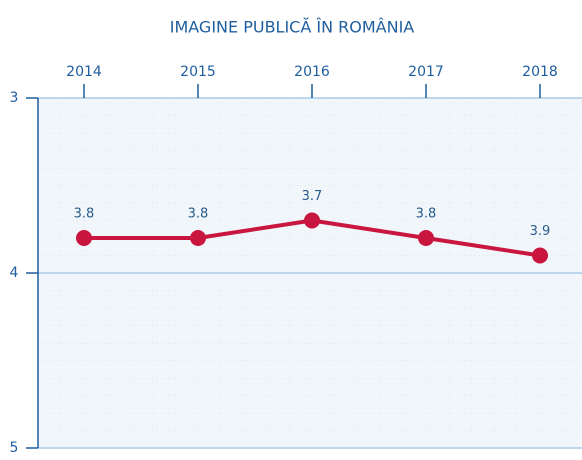  What do you see at coordinates (312, 72) in the screenshot?
I see `x-tick-label: 2016` at bounding box center [312, 72].